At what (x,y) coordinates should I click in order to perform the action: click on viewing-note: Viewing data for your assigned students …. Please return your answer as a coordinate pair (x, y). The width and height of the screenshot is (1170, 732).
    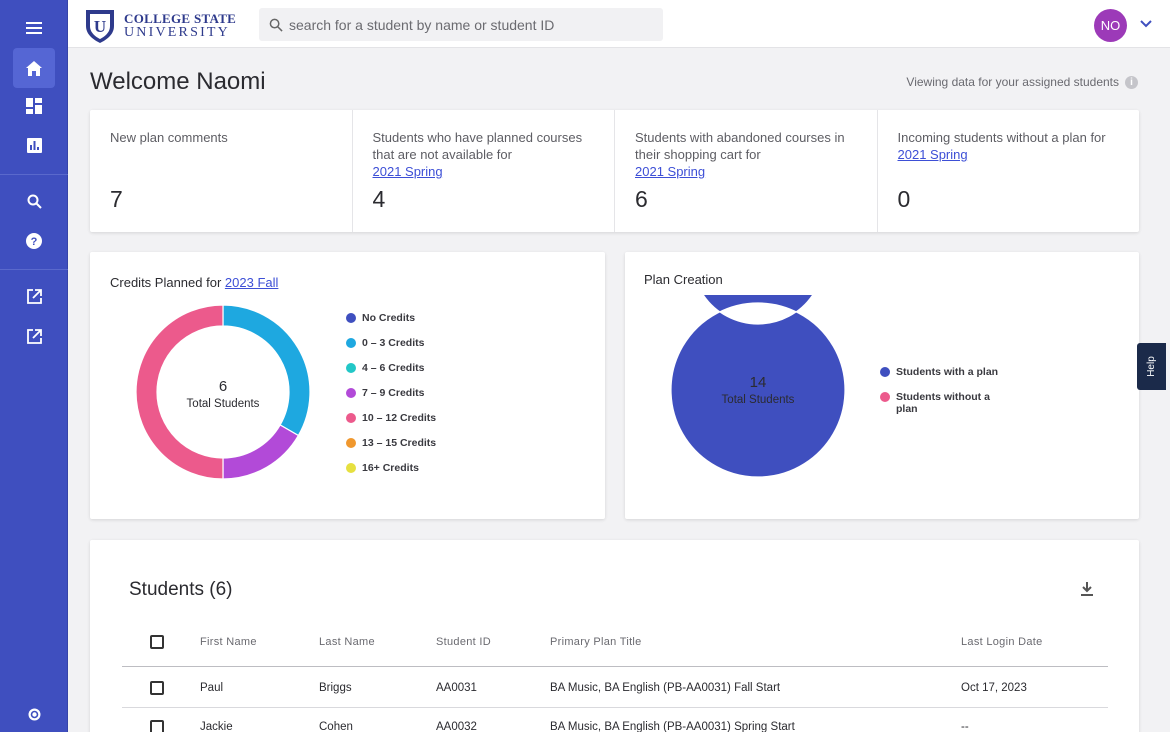
    Looking at the image, I should click on (1022, 82).